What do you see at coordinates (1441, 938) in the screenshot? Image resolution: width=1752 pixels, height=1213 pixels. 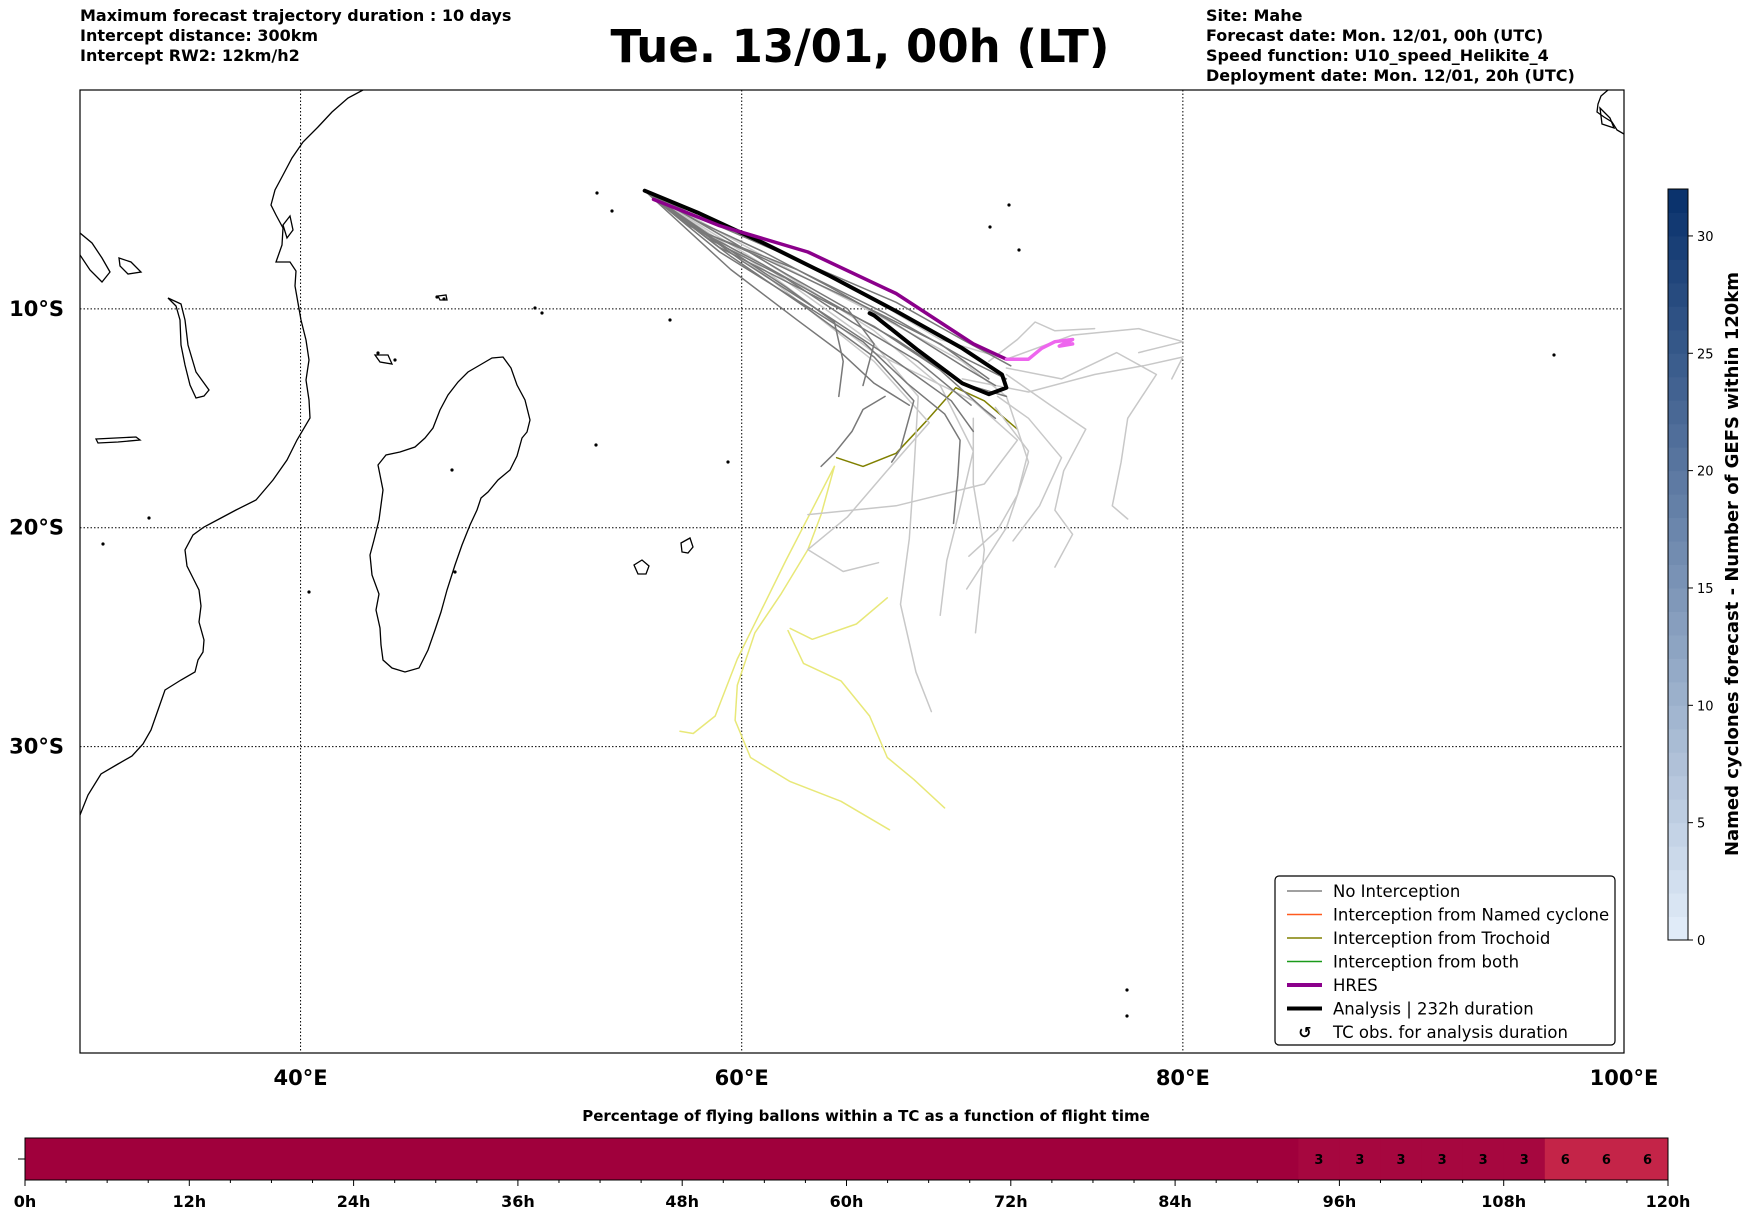 I see `legend-label: Interception from Trochoid` at bounding box center [1441, 938].